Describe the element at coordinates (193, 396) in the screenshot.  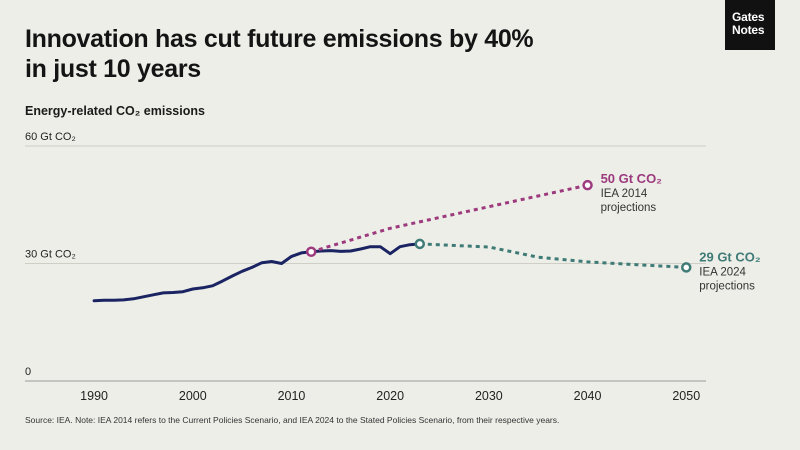
I see `x-tick-label: 2000` at that location.